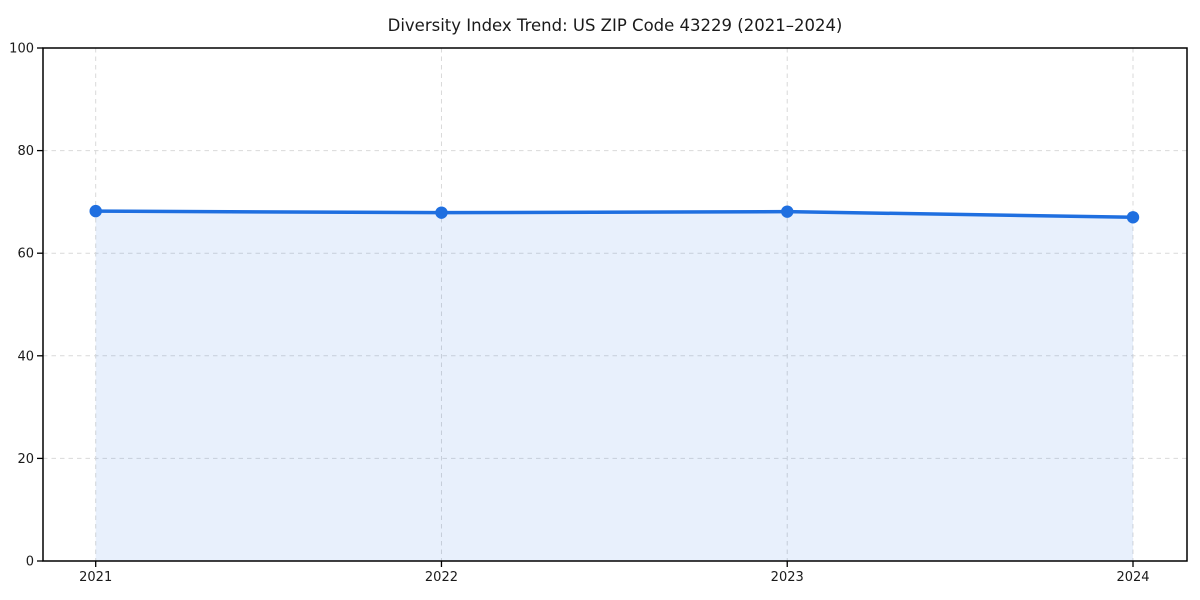 The image size is (1200, 600). I want to click on y-tick-label: 80, so click(25, 151).